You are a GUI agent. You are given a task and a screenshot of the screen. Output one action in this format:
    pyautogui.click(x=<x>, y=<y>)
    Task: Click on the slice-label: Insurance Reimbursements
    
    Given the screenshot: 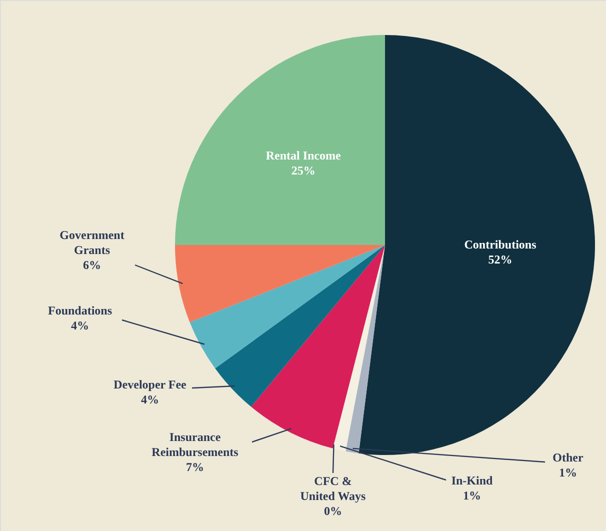 What is the action you would take?
    pyautogui.click(x=195, y=444)
    